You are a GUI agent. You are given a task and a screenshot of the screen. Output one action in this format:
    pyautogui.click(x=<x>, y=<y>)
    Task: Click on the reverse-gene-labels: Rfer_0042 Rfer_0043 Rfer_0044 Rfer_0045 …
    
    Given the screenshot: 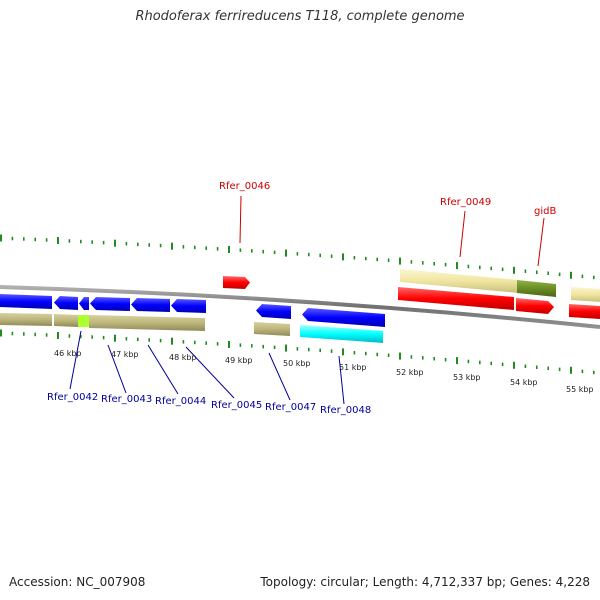 What is the action you would take?
    pyautogui.click(x=209, y=404)
    